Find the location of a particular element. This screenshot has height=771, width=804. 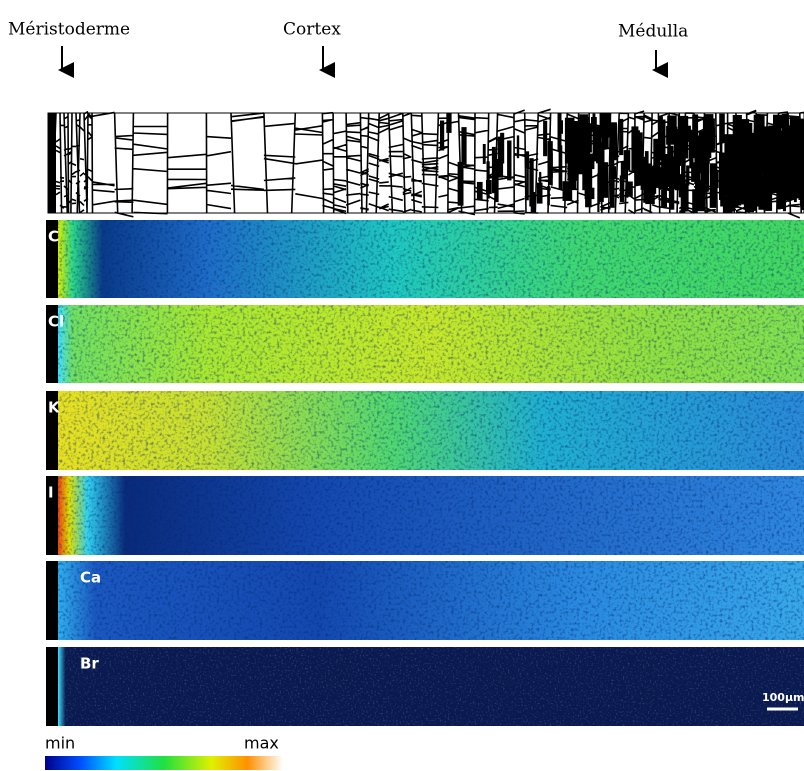

cell-drawing is located at coordinates (425, 163).